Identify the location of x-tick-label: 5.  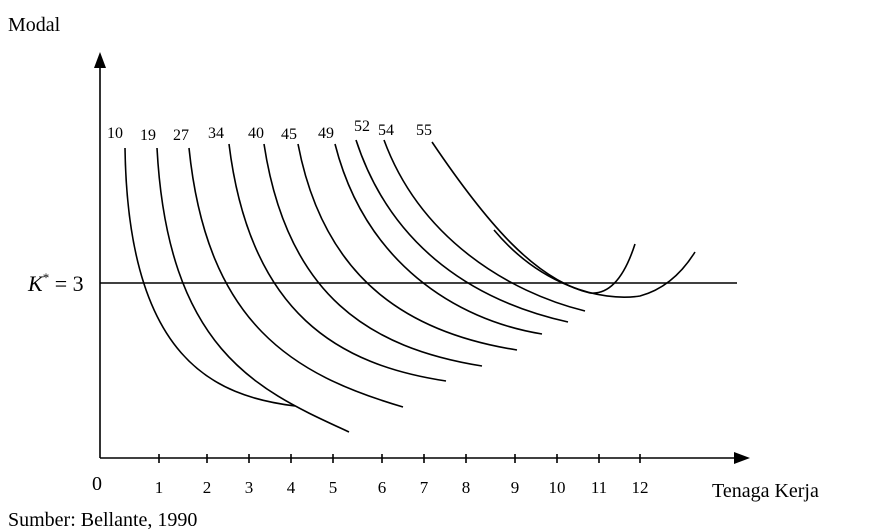
(333, 487).